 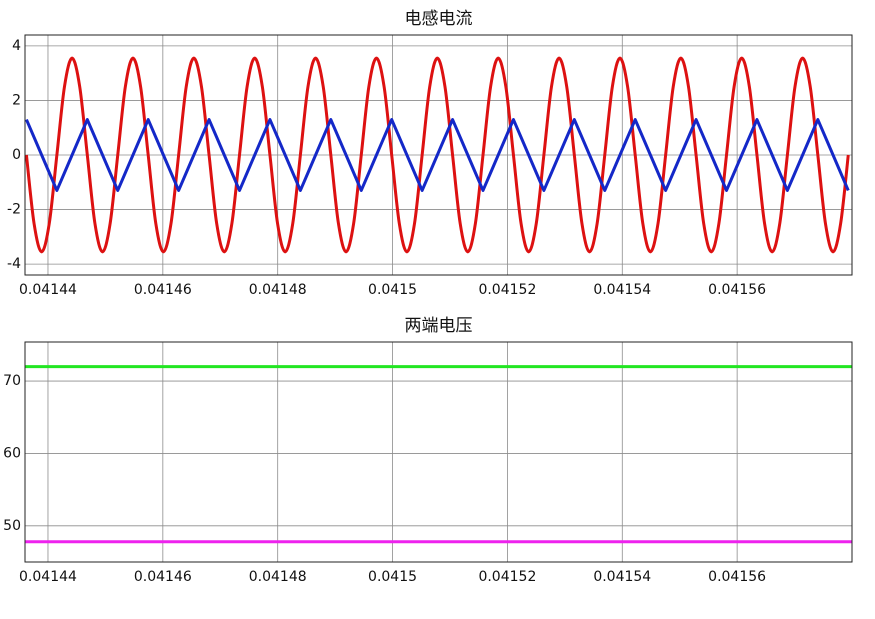 What do you see at coordinates (439, 326) in the screenshot?
I see `chart-title: 两端电压` at bounding box center [439, 326].